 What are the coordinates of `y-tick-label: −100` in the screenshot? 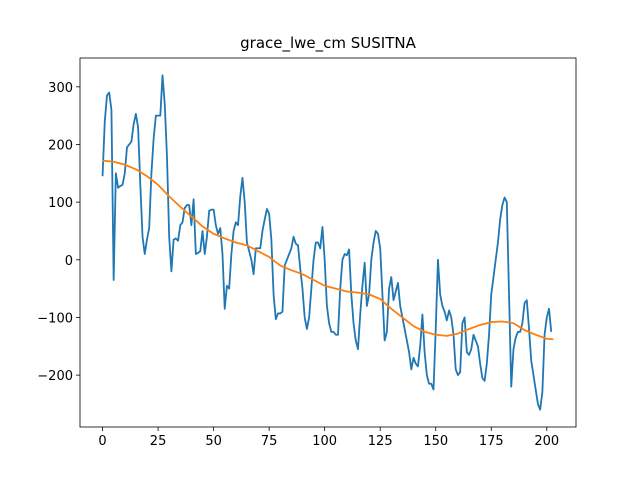 It's located at (55, 318).